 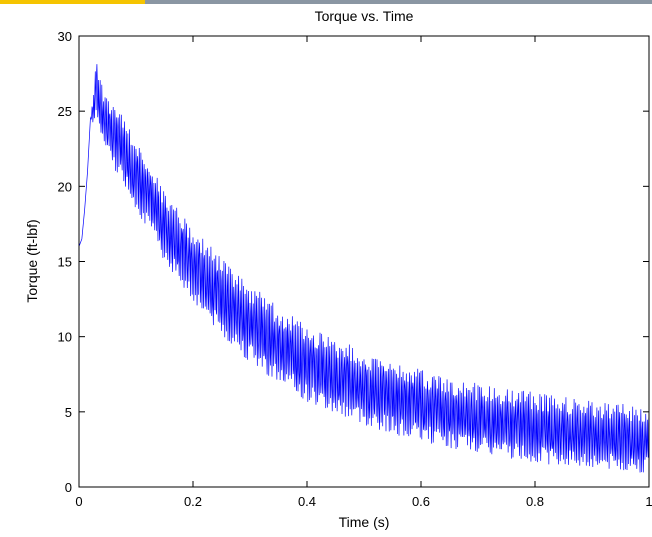 I want to click on y-tick-label: 20, so click(x=65, y=186).